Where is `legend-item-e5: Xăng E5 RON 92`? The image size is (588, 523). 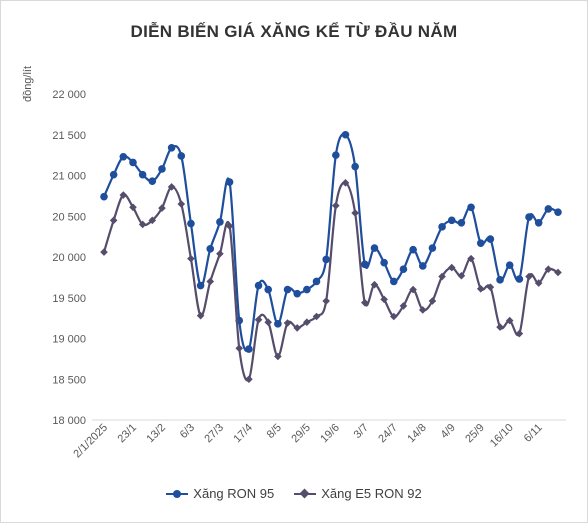
legend-item-e5: Xăng E5 RON 92 is located at coordinates (358, 493).